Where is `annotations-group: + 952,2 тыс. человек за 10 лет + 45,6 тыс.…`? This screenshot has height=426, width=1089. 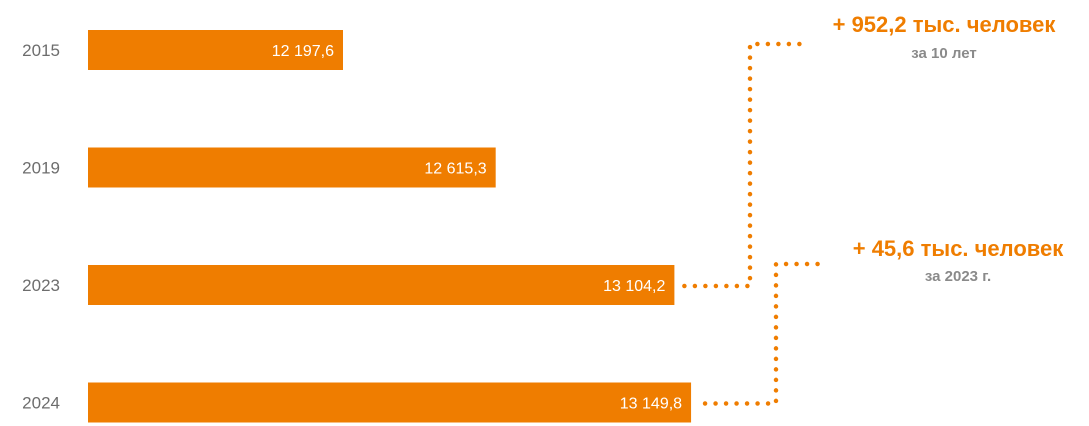 annotations-group: + 952,2 тыс. человек за 10 лет + 45,6 тыс.… is located at coordinates (949, 148).